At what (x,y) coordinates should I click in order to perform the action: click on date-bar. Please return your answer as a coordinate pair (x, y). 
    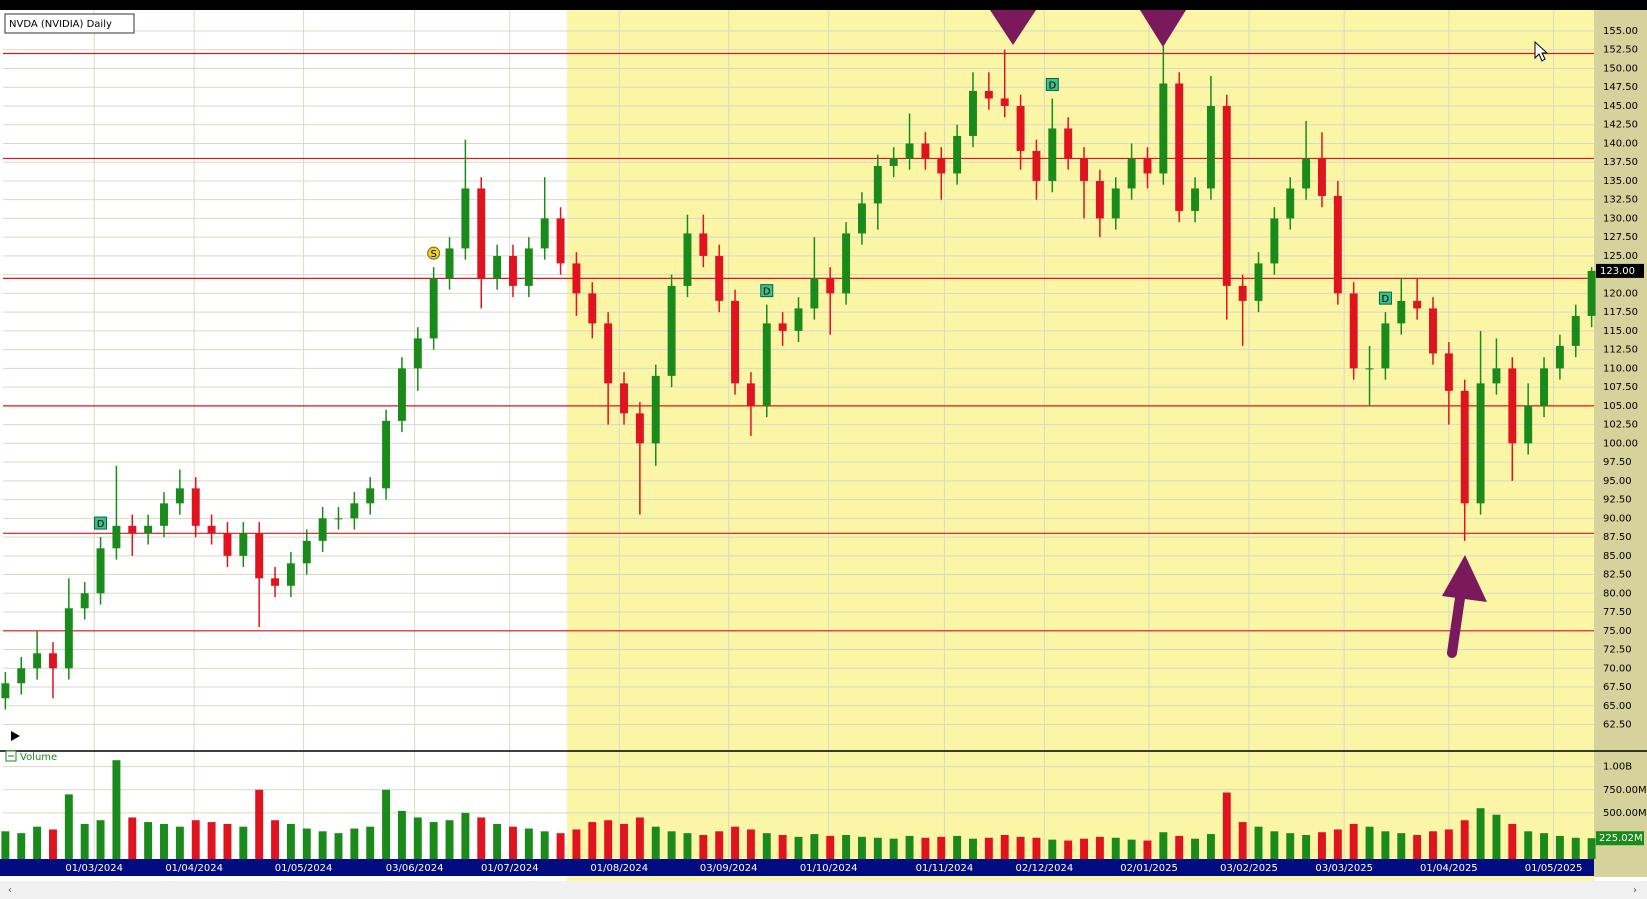
    Looking at the image, I should click on (797, 867).